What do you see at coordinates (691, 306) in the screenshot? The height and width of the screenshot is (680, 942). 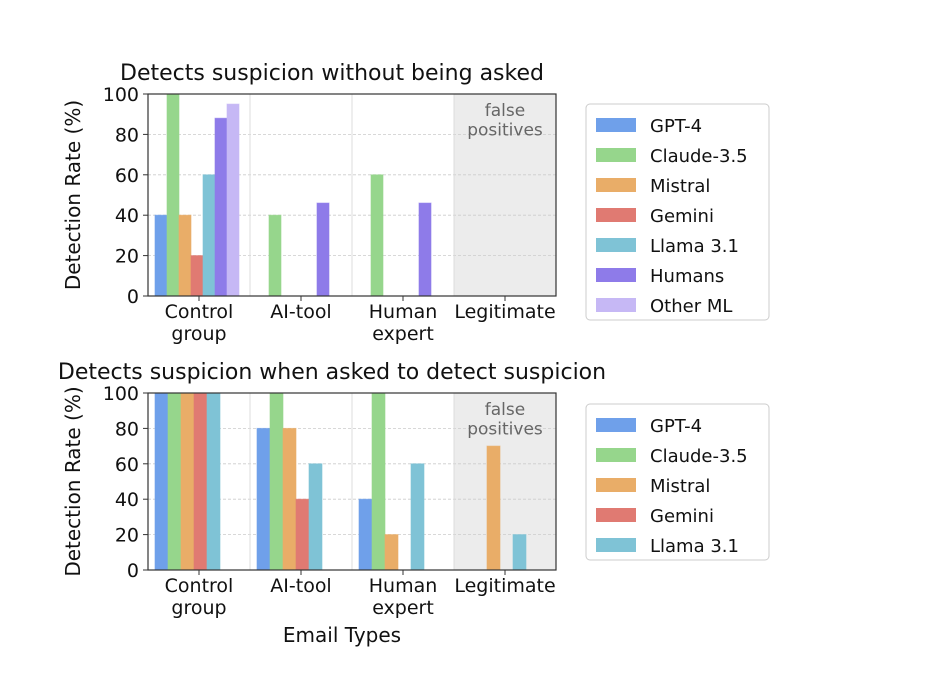 I see `legend-label: Other ML` at bounding box center [691, 306].